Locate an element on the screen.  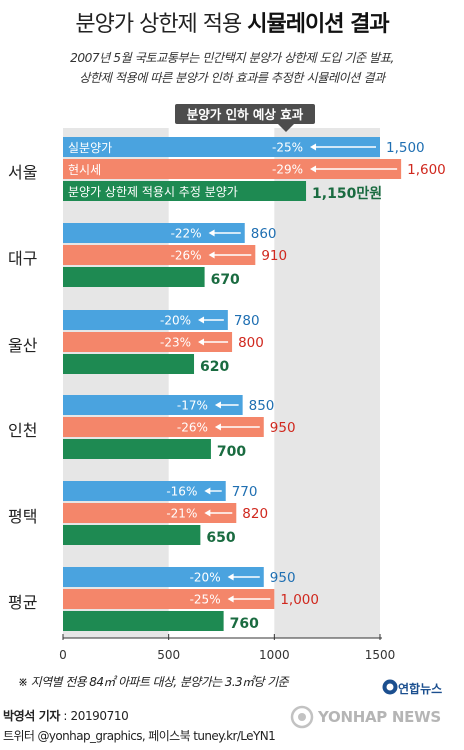
value-label: 670 is located at coordinates (225, 280).